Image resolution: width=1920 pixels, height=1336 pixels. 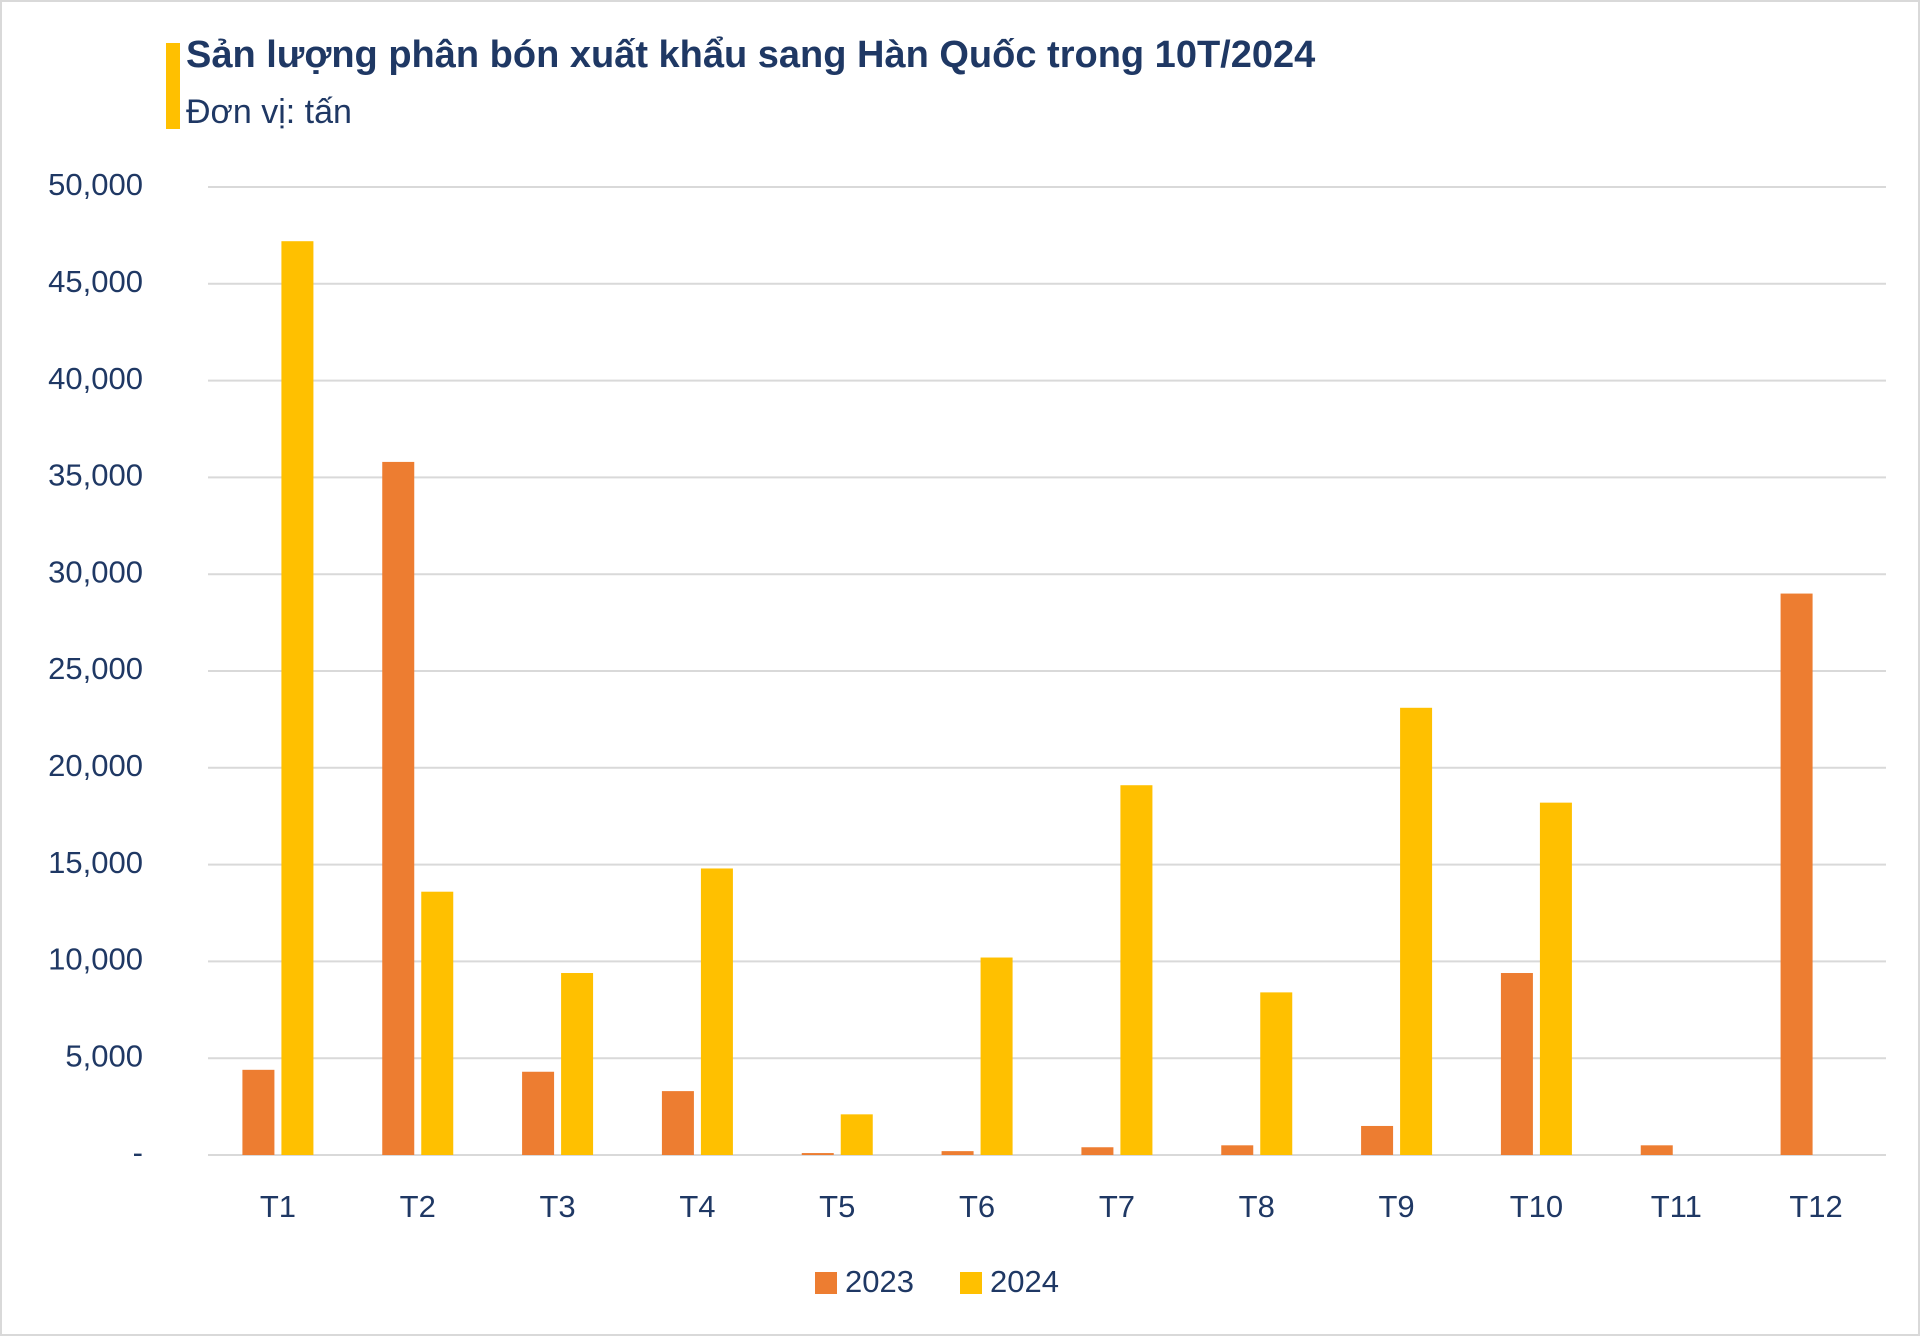 What do you see at coordinates (1676, 1206) in the screenshot?
I see `x-tick-label: T11` at bounding box center [1676, 1206].